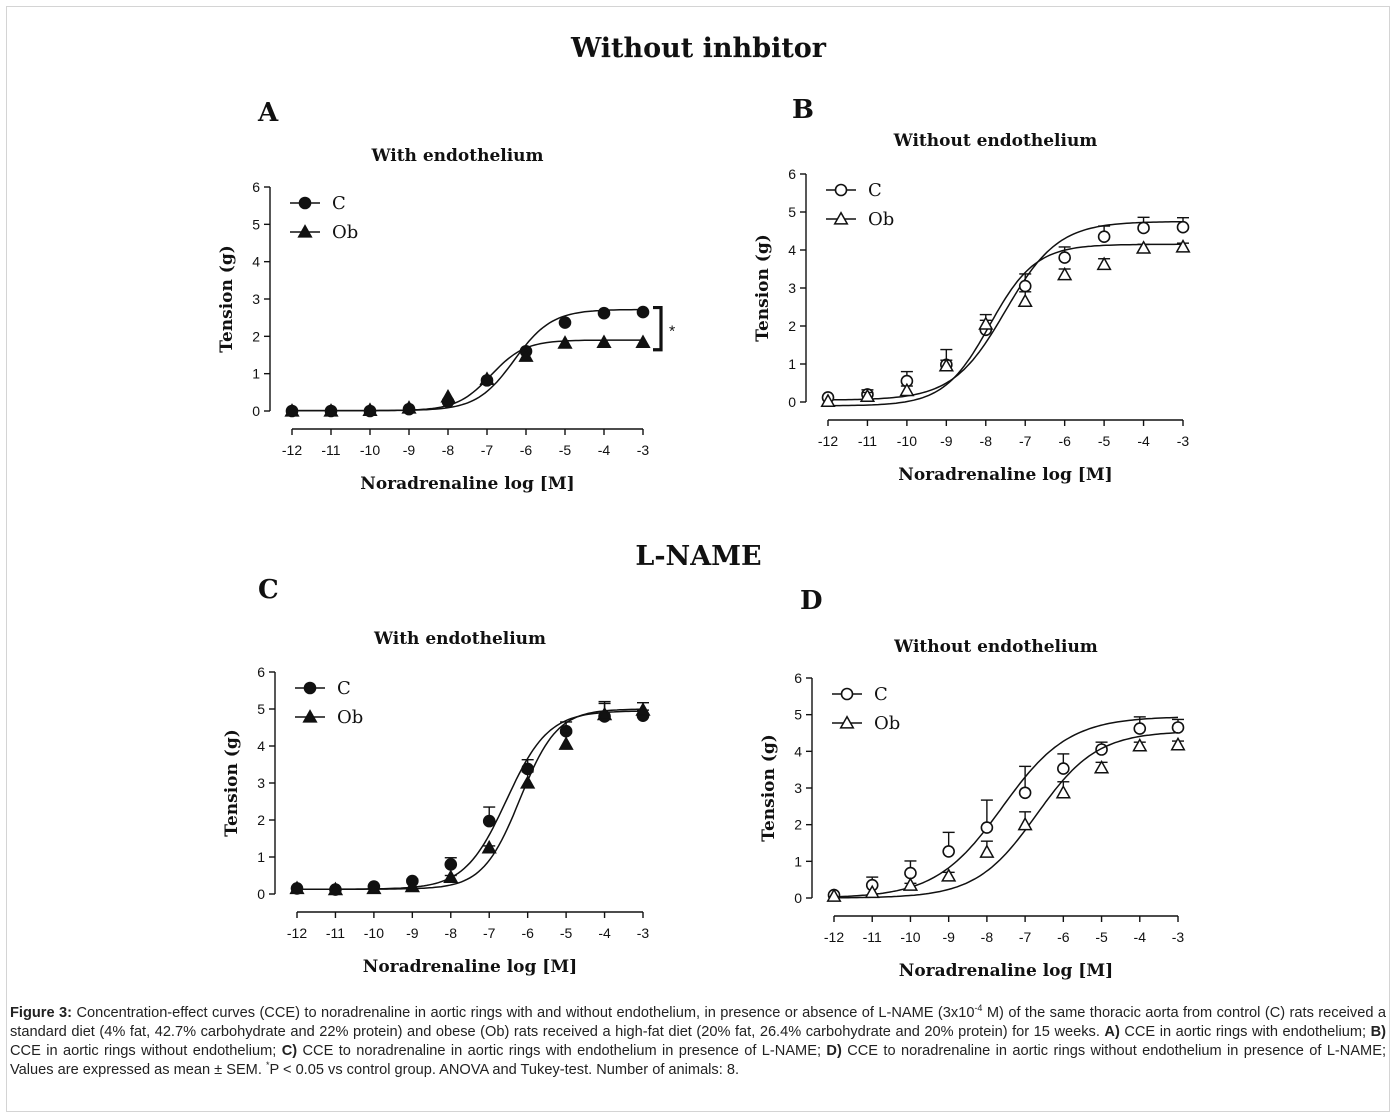 The image size is (1397, 1119). Describe the element at coordinates (834, 1051) in the screenshot. I see `caption-label-d: D)` at that location.